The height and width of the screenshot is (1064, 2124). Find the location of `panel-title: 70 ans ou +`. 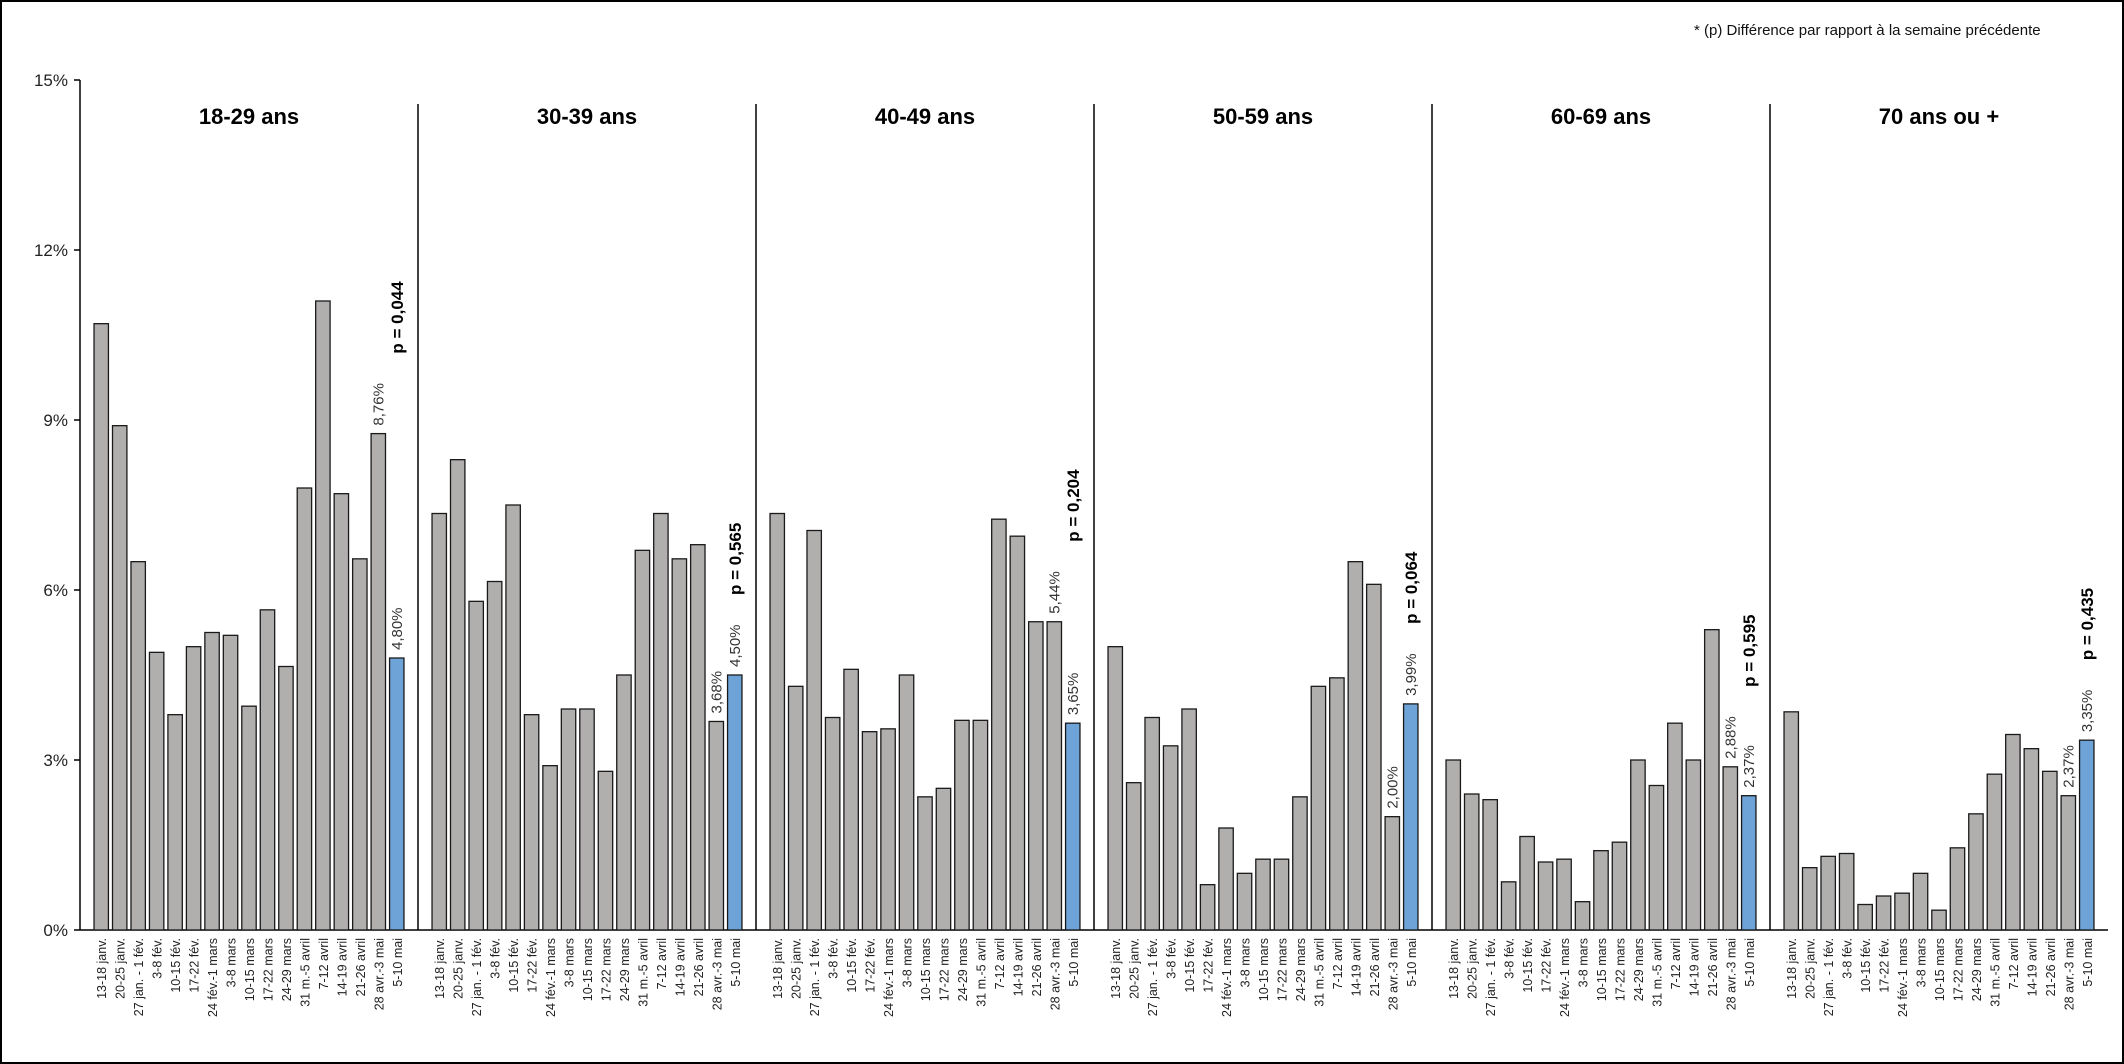

panel-title: 70 ans ou + is located at coordinates (1939, 116).